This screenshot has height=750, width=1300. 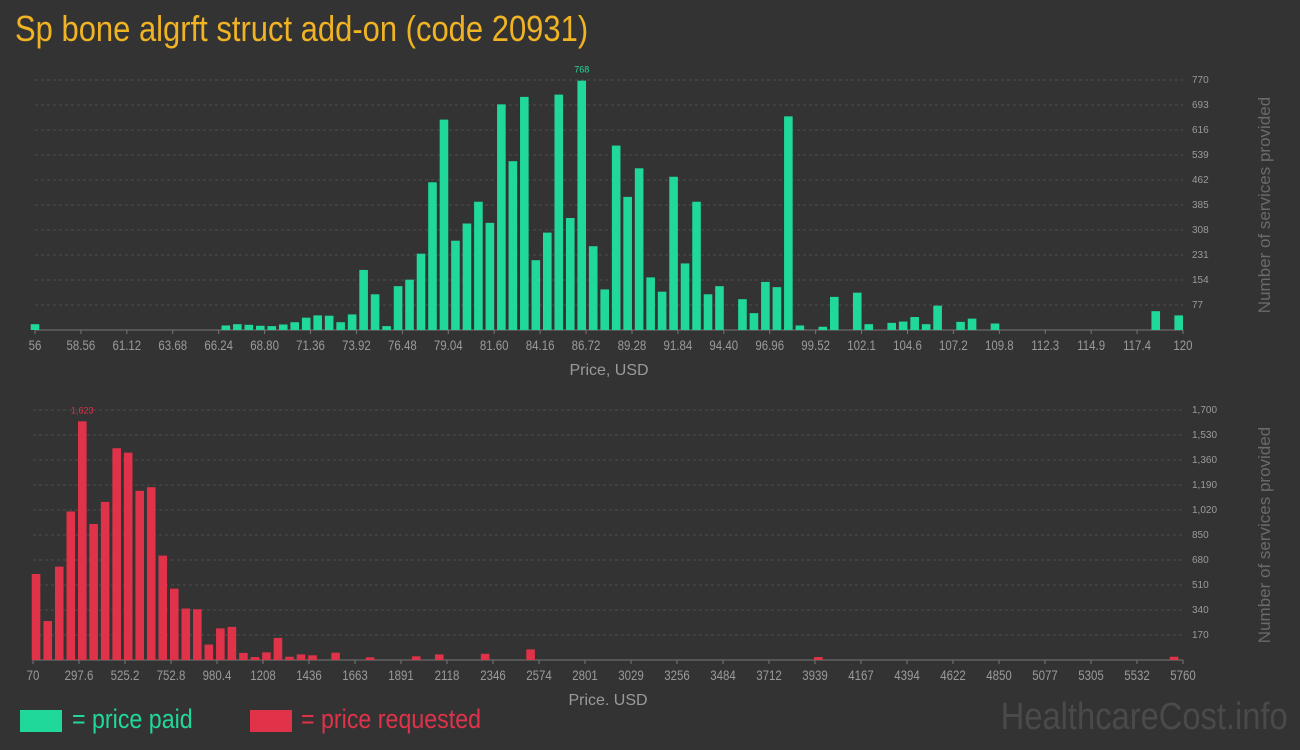 What do you see at coordinates (217, 675) in the screenshot?
I see `x-tick-label: 980.4` at bounding box center [217, 675].